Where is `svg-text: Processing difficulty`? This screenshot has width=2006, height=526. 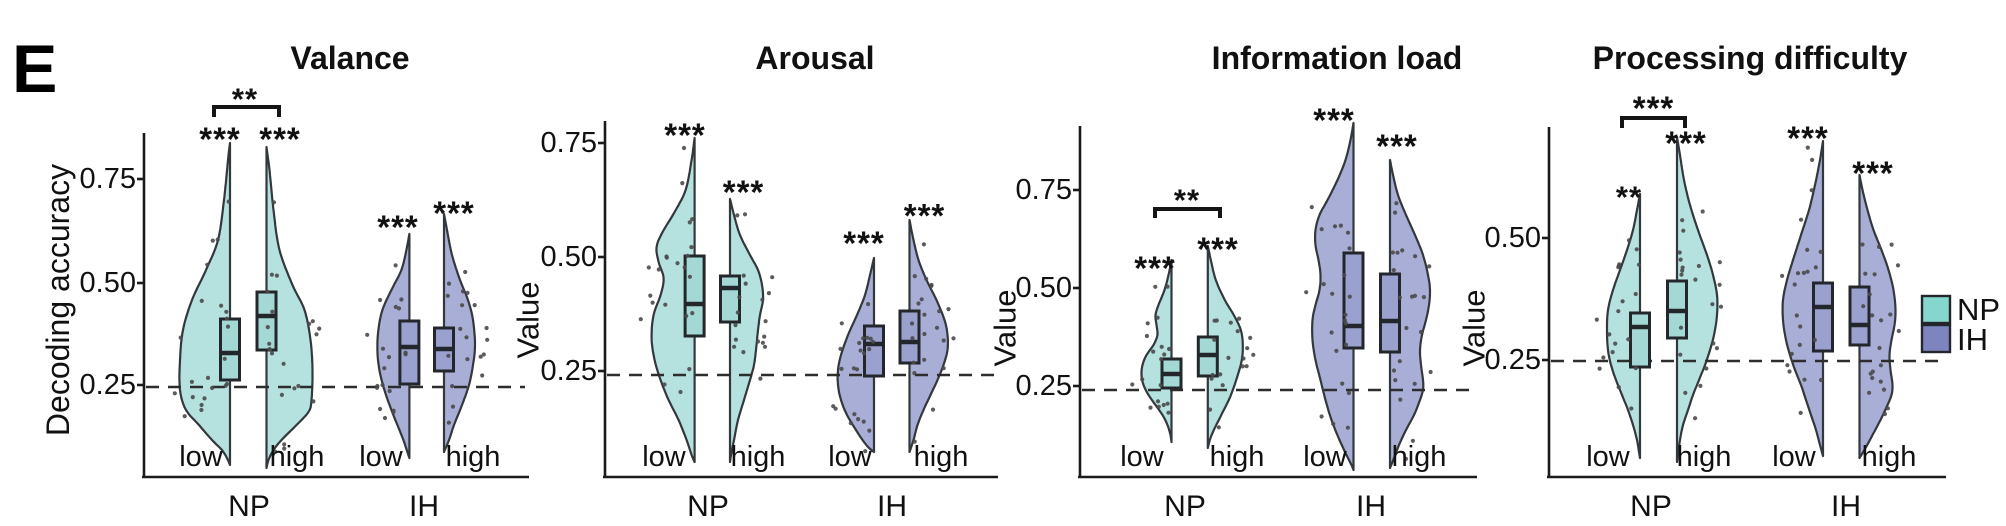 svg-text: Processing difficulty is located at coordinates (1750, 58).